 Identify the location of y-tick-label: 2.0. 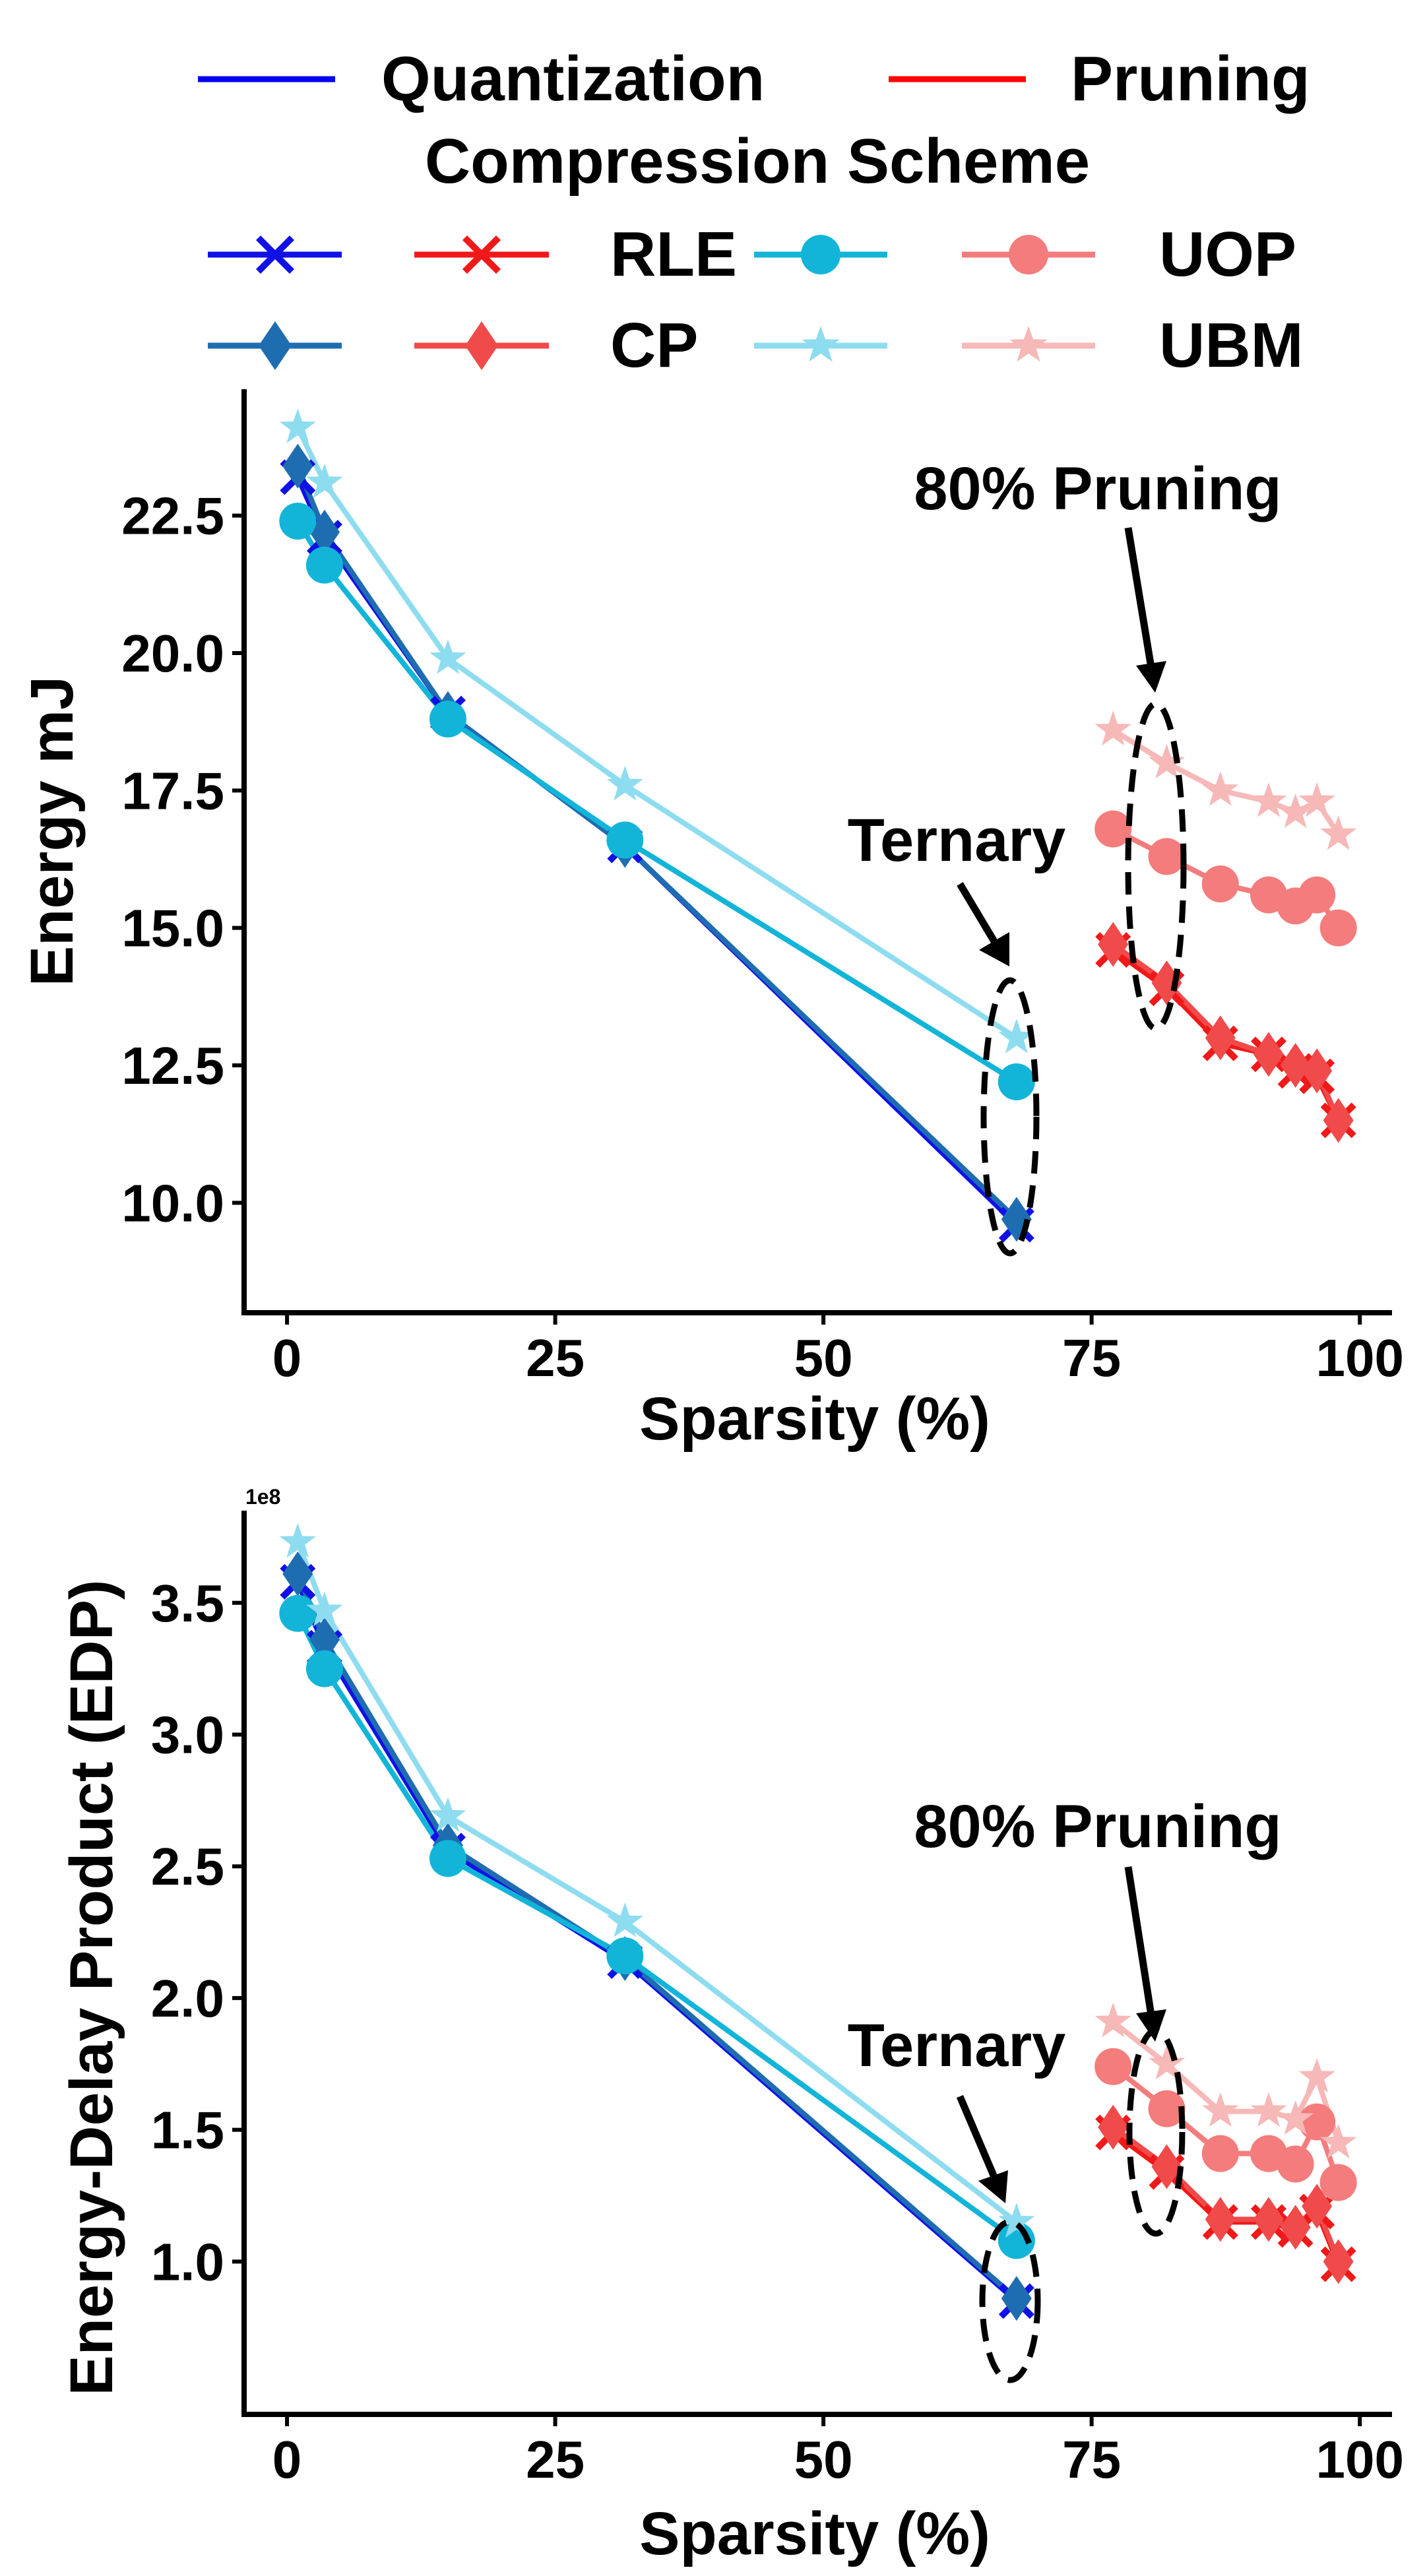
(187, 1998).